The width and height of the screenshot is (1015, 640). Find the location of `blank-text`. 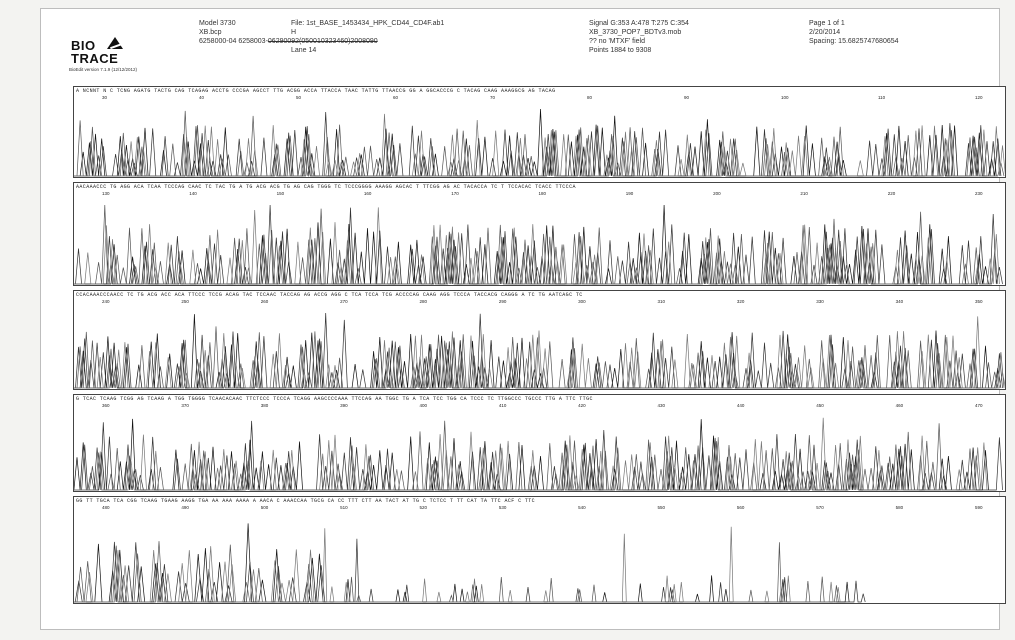

blank-text is located at coordinates (367, 41).